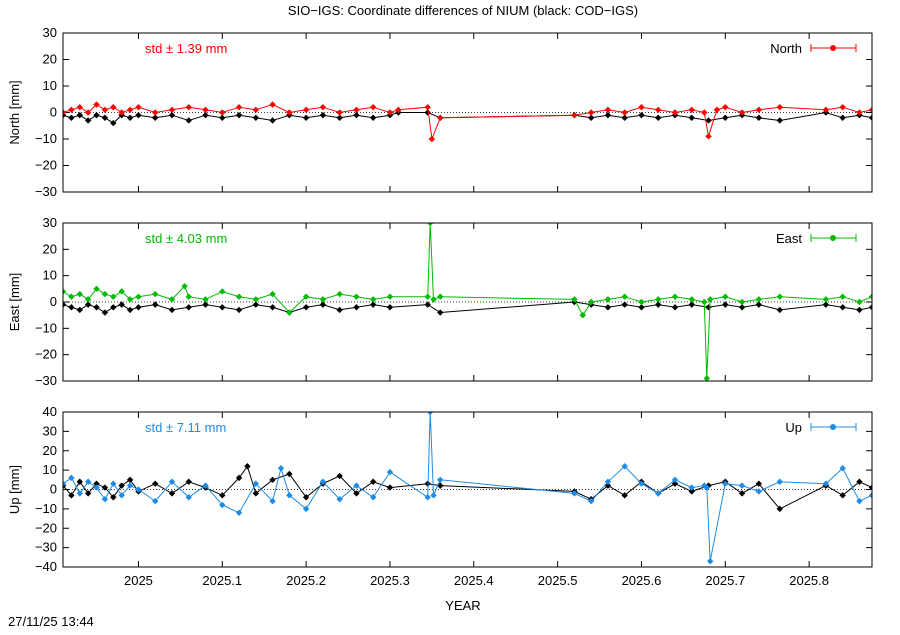  I want to click on x-tick-label: 2025.2, so click(306, 580).